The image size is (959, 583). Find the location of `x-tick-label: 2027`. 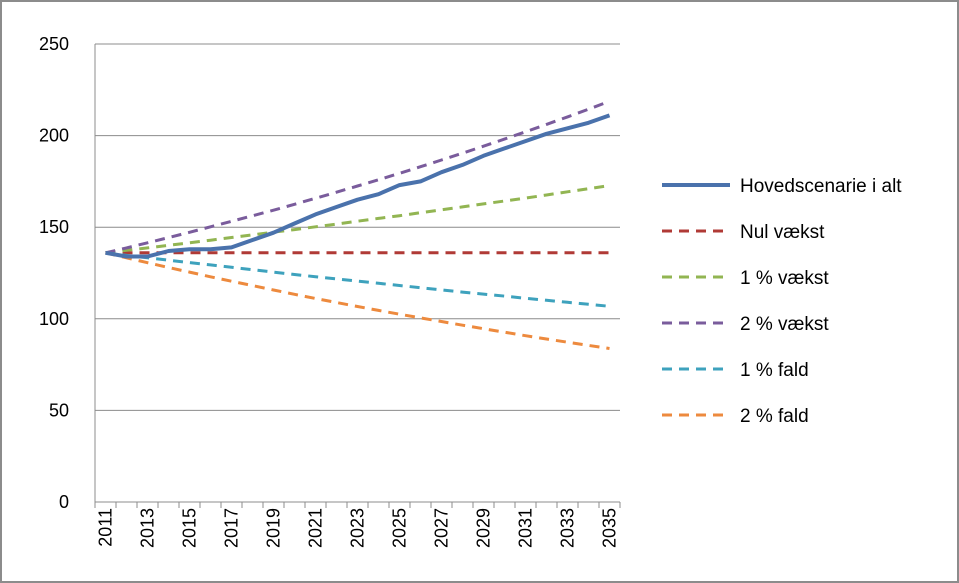

x-tick-label: 2027 is located at coordinates (442, 528).